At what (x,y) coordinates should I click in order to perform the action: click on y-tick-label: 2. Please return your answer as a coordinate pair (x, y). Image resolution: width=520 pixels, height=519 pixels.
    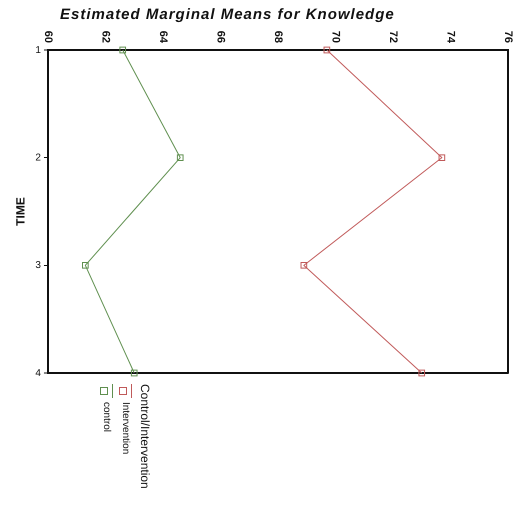
    Looking at the image, I should click on (38, 158).